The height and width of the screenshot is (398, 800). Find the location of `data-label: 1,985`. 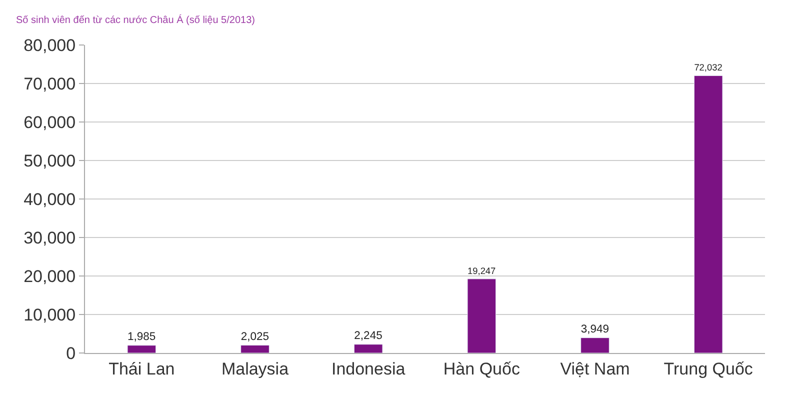

data-label: 1,985 is located at coordinates (142, 336).